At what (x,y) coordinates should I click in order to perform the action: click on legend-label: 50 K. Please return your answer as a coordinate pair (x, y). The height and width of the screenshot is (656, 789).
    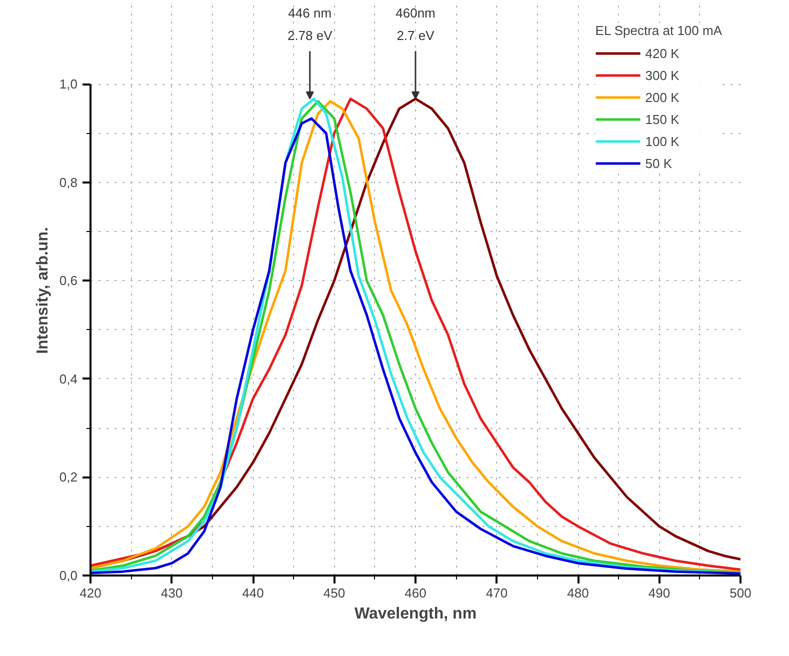
    Looking at the image, I should click on (658, 163).